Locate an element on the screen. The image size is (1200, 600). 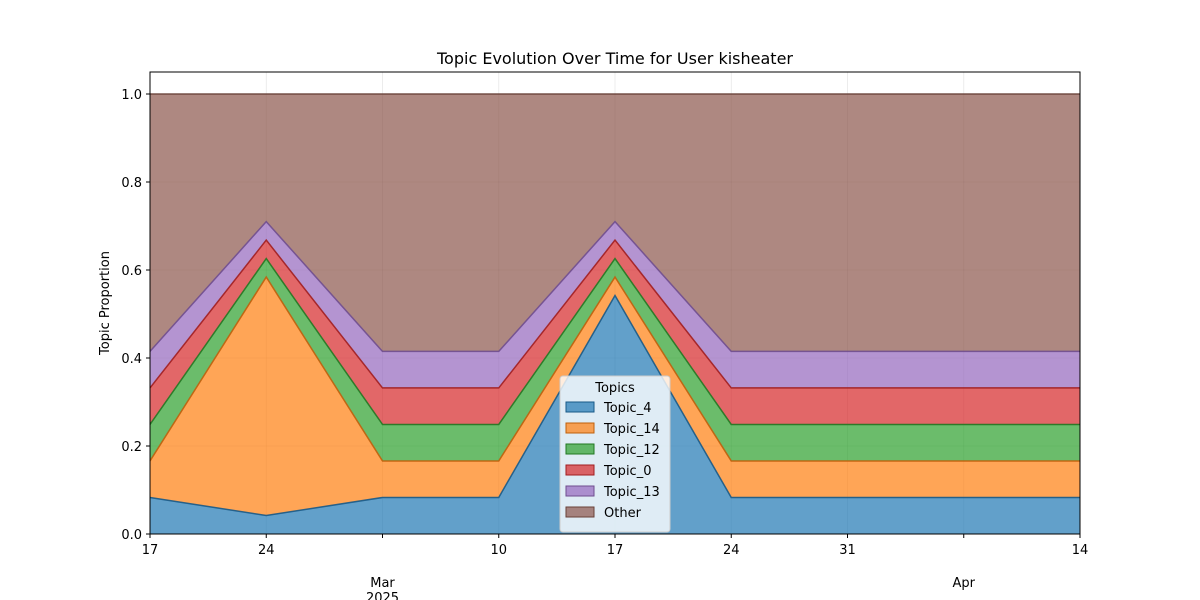
legend-title: Topics is located at coordinates (614, 388).